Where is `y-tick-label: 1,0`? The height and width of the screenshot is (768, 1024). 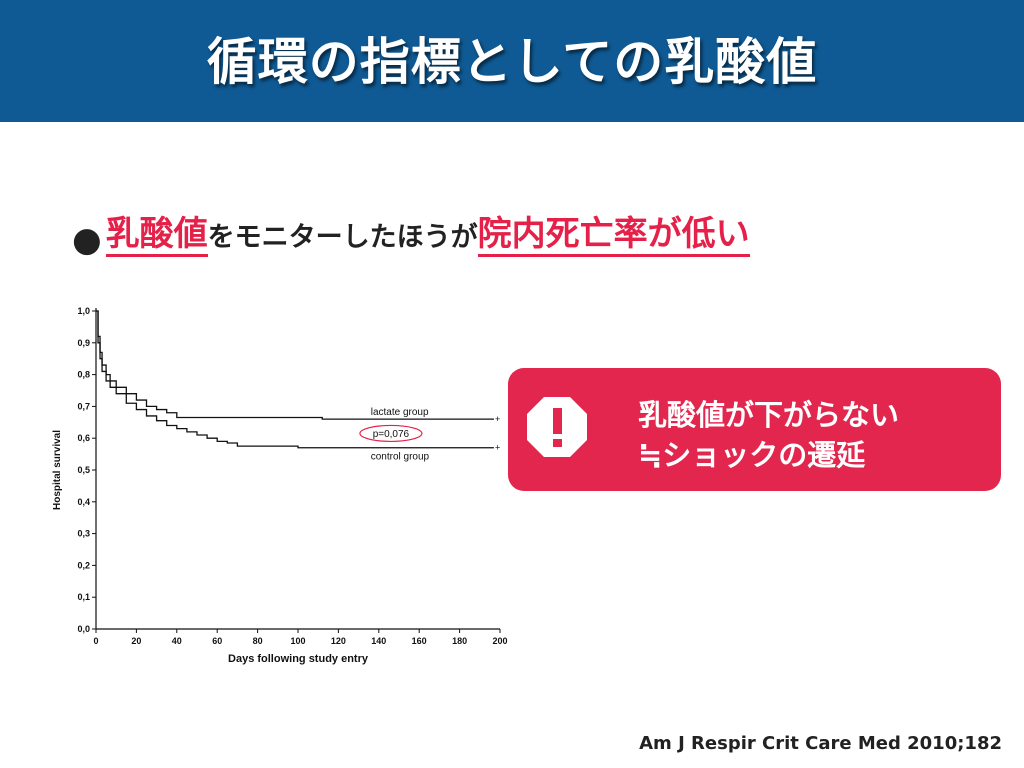
y-tick-label: 1,0 is located at coordinates (83, 311).